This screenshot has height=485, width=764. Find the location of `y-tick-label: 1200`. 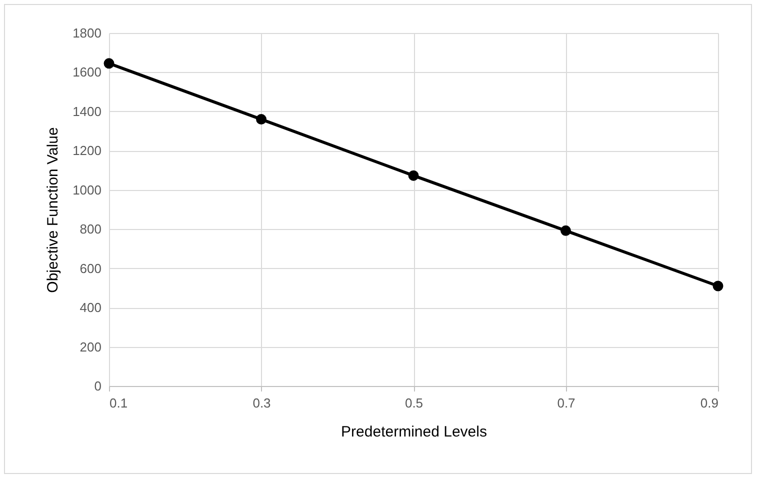

y-tick-label: 1200 is located at coordinates (87, 150).